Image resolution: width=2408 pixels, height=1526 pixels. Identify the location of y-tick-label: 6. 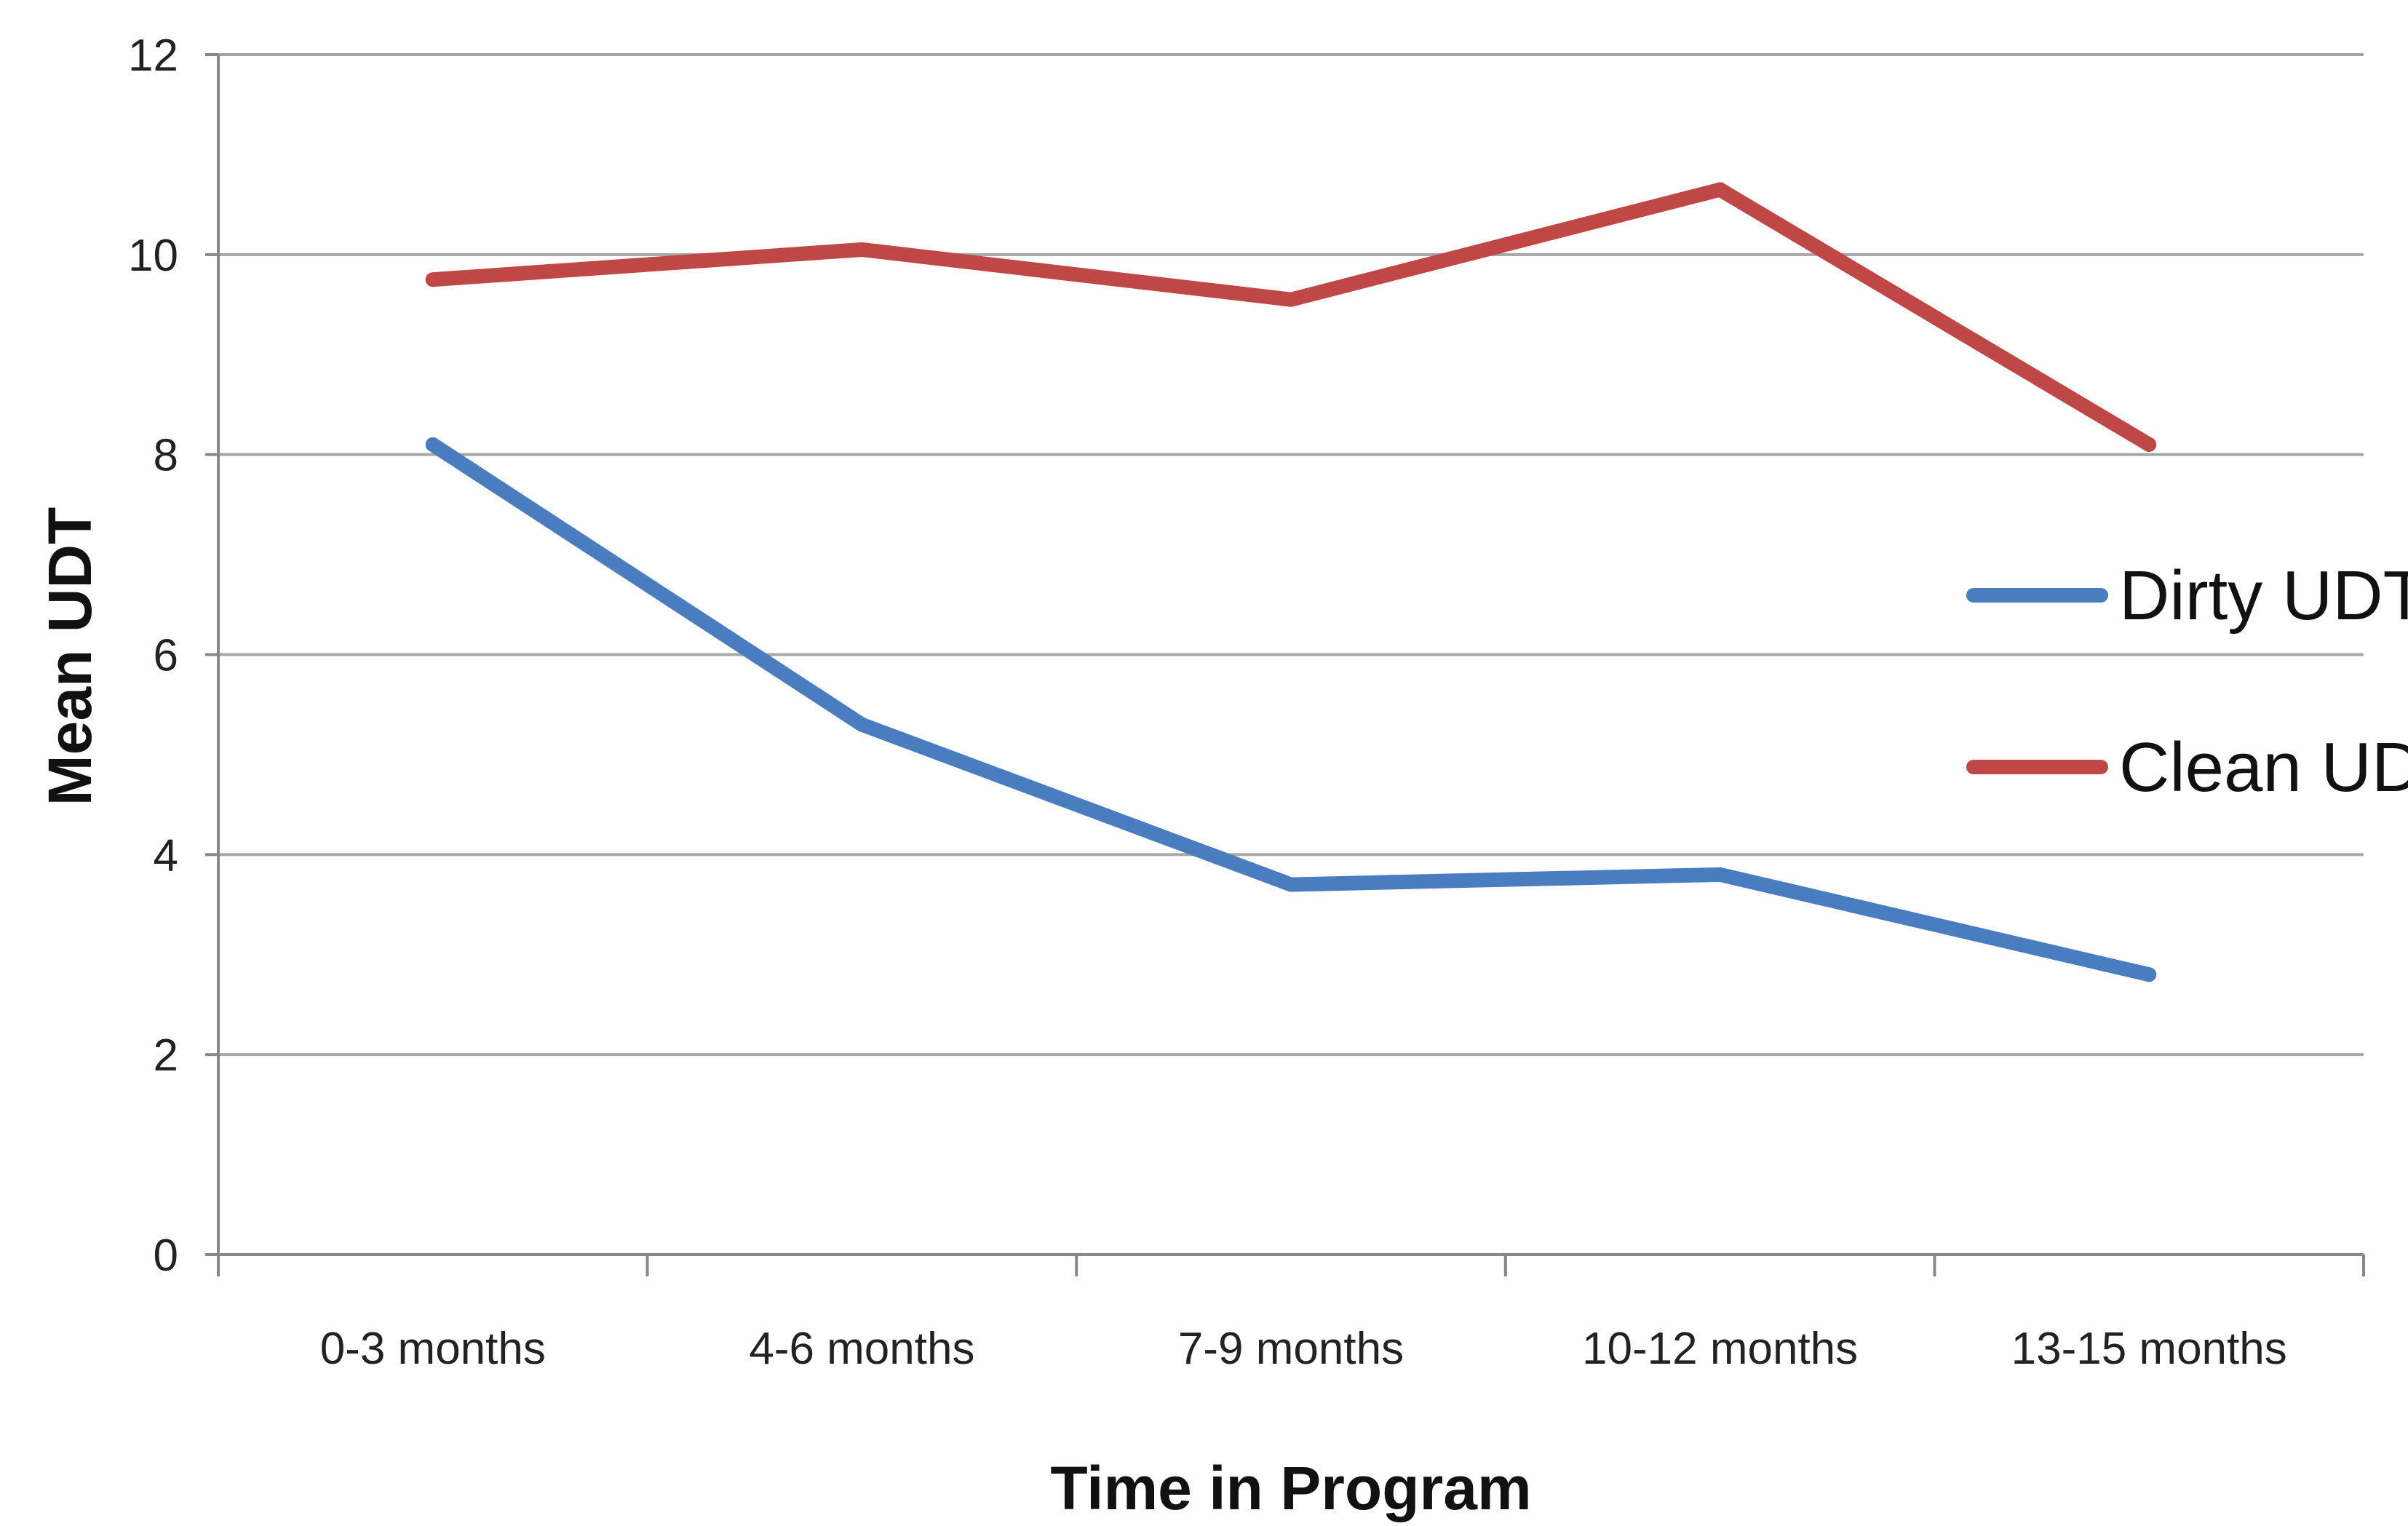
(166, 656).